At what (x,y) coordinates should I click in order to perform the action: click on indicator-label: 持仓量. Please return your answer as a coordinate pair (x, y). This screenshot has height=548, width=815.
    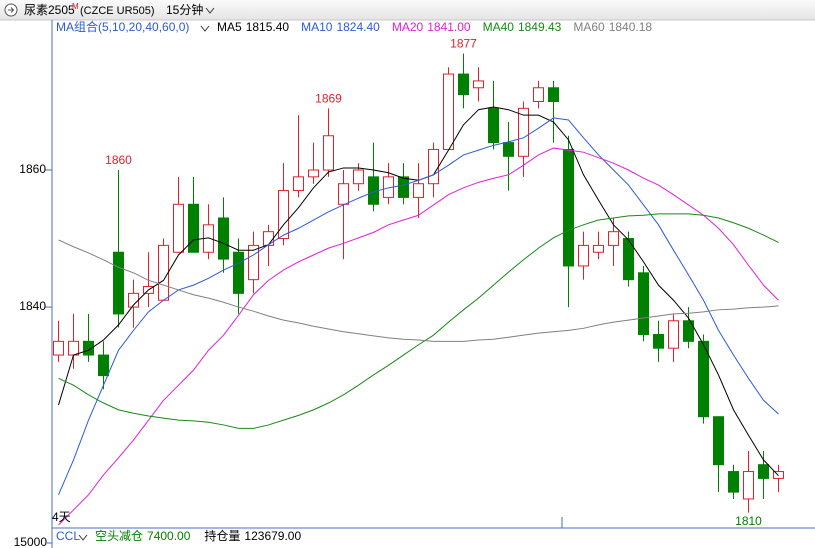
    Looking at the image, I should click on (222, 535).